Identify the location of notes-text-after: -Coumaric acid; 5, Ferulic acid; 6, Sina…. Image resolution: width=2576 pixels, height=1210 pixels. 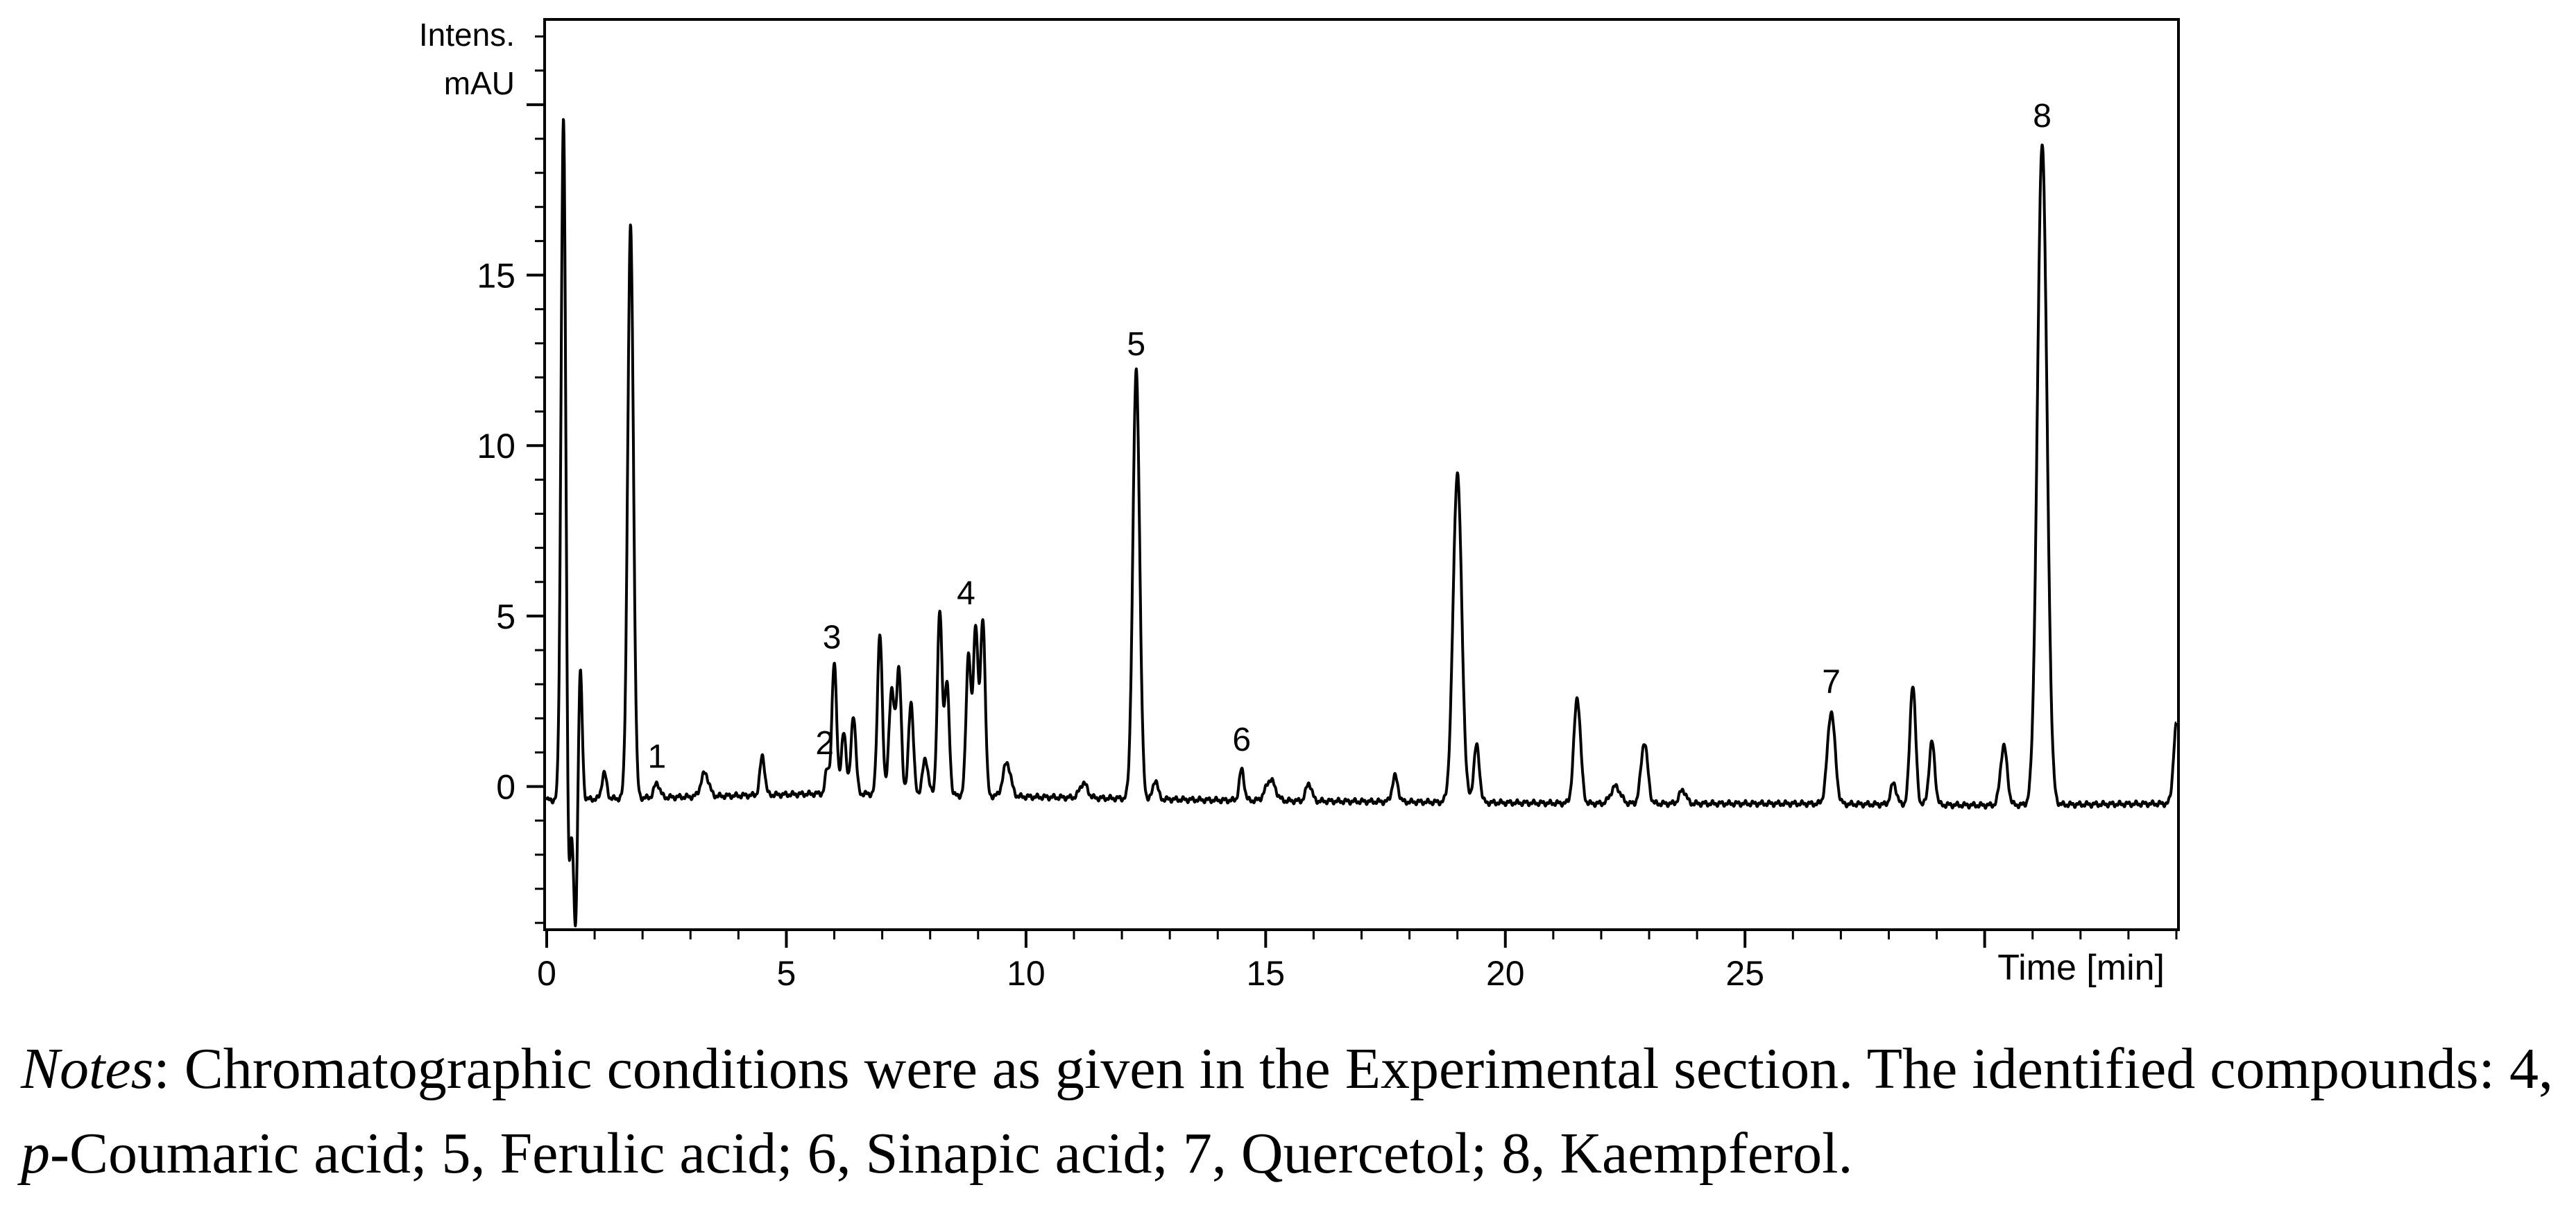
(951, 1153).